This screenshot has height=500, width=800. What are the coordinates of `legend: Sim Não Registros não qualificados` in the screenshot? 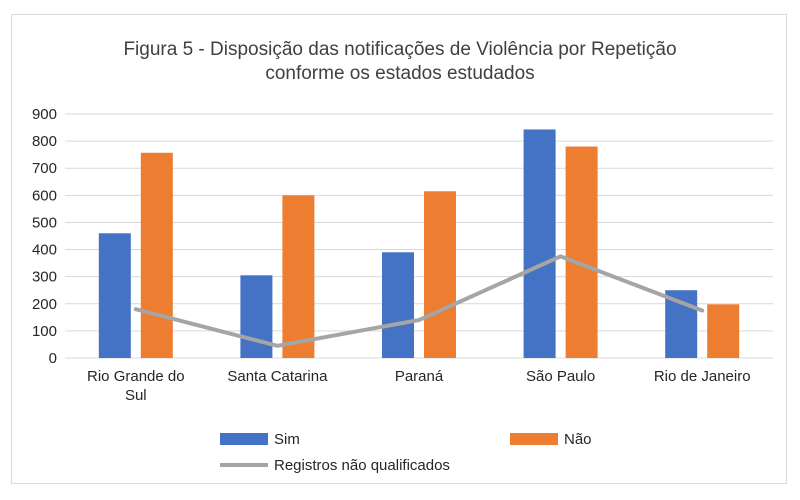 It's located at (406, 452).